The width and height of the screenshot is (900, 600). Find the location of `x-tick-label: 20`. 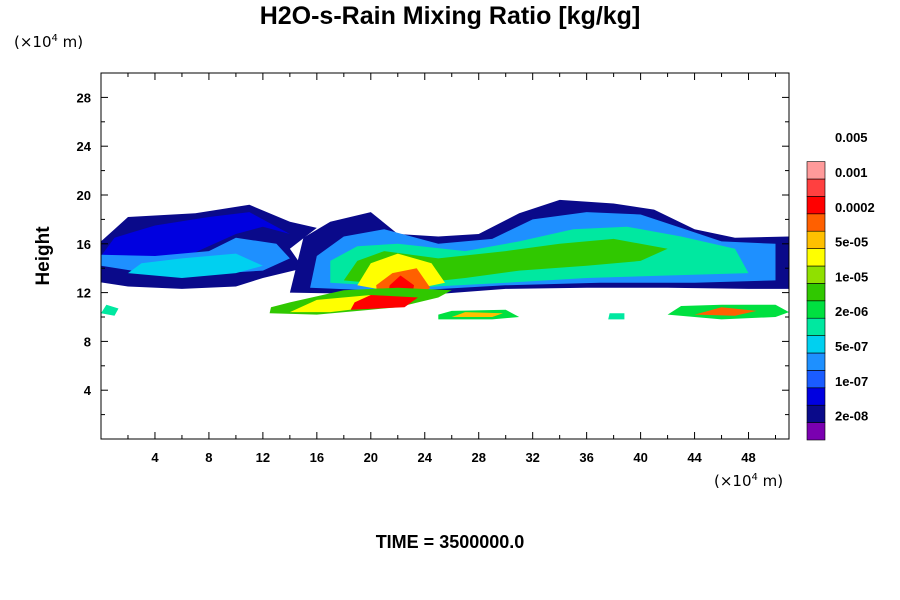

x-tick-label: 20 is located at coordinates (371, 457).